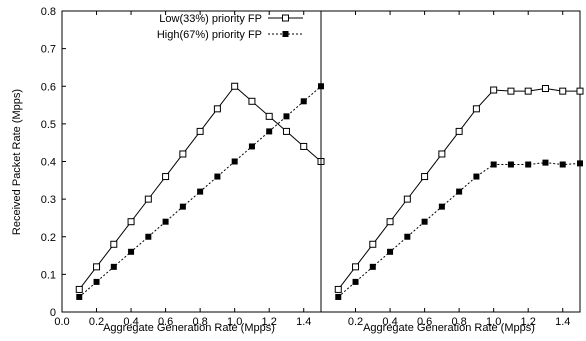  What do you see at coordinates (48, 12) in the screenshot?
I see `y-tick-label: 0.8` at bounding box center [48, 12].